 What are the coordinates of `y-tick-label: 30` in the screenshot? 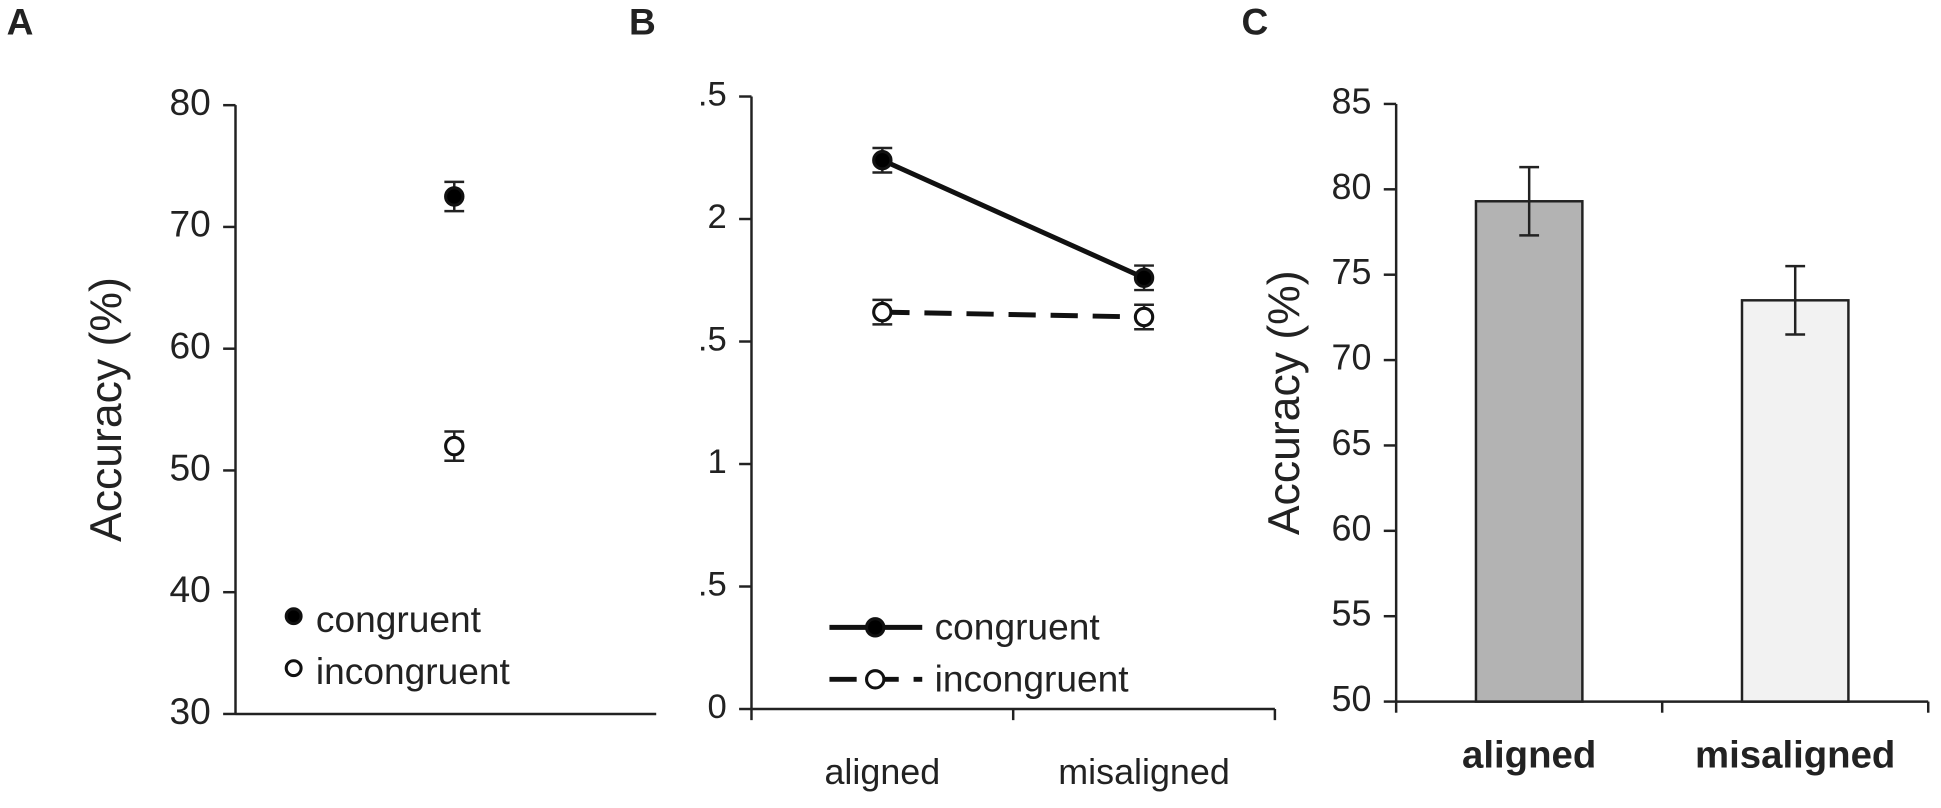 It's located at (189, 711).